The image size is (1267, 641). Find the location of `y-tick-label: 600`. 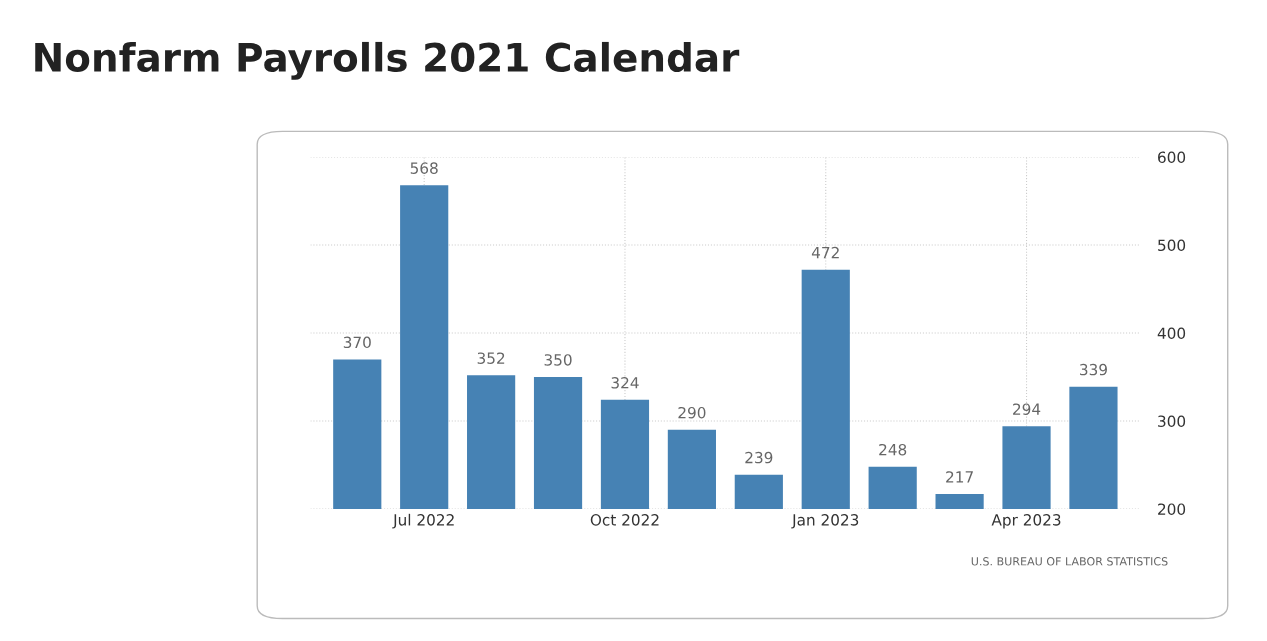

y-tick-label: 600 is located at coordinates (1172, 157).